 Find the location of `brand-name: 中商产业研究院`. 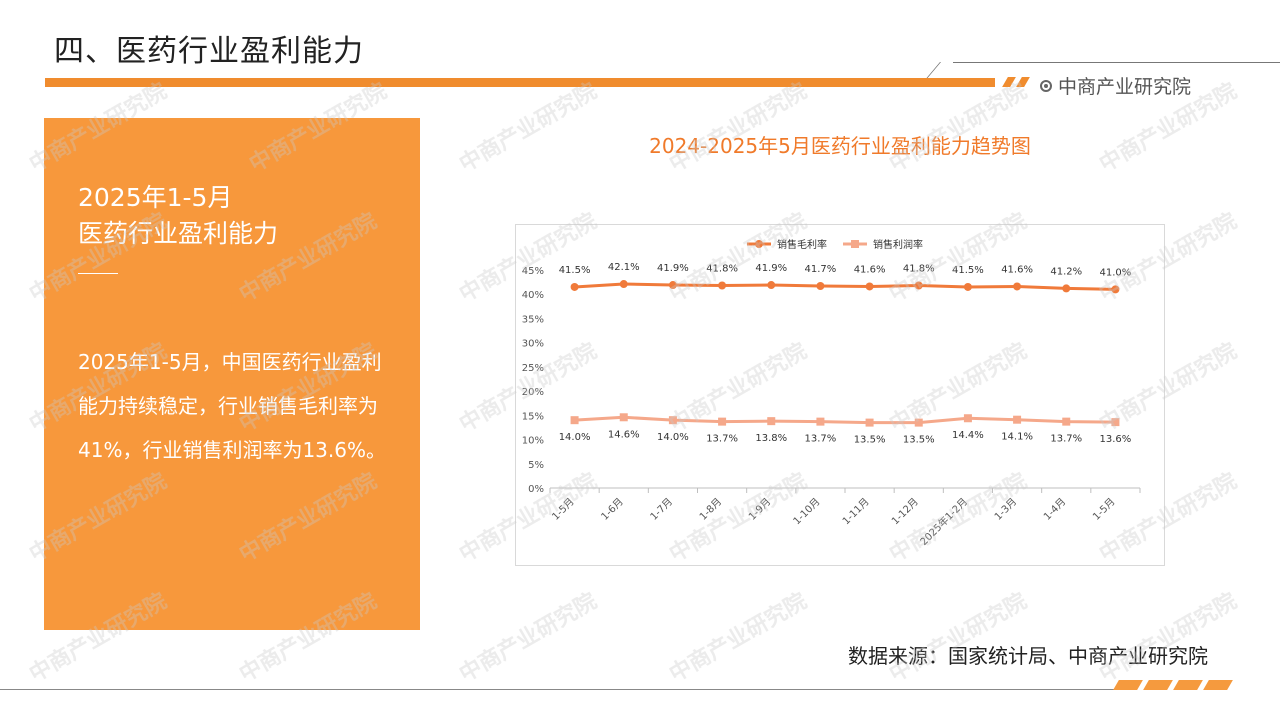

brand-name: 中商产业研究院 is located at coordinates (1125, 87).